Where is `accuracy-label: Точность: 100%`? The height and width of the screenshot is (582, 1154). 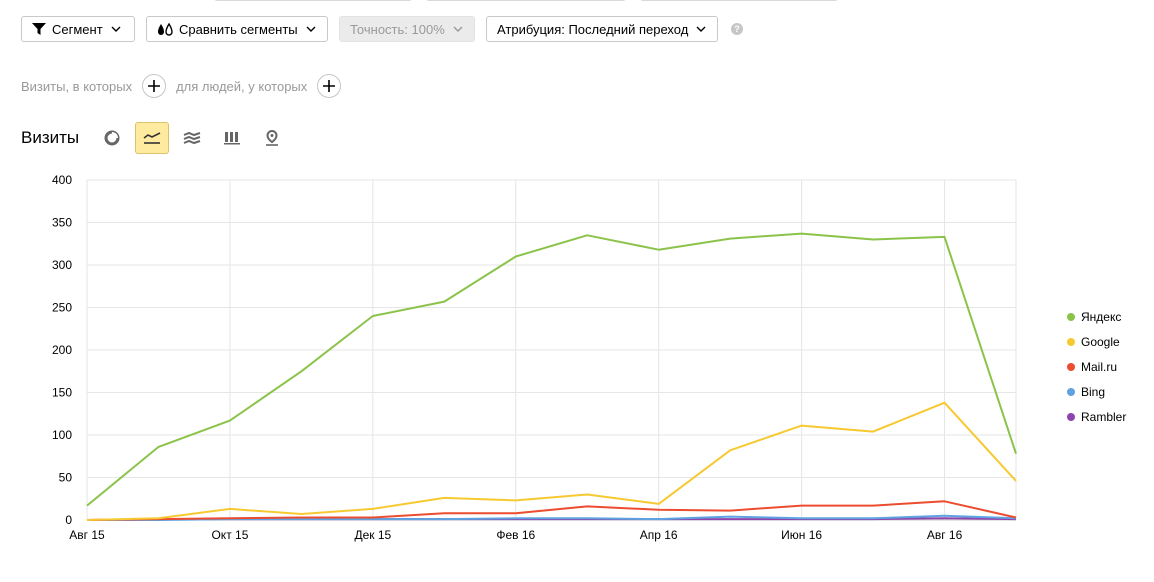 accuracy-label: Точность: 100% is located at coordinates (397, 29).